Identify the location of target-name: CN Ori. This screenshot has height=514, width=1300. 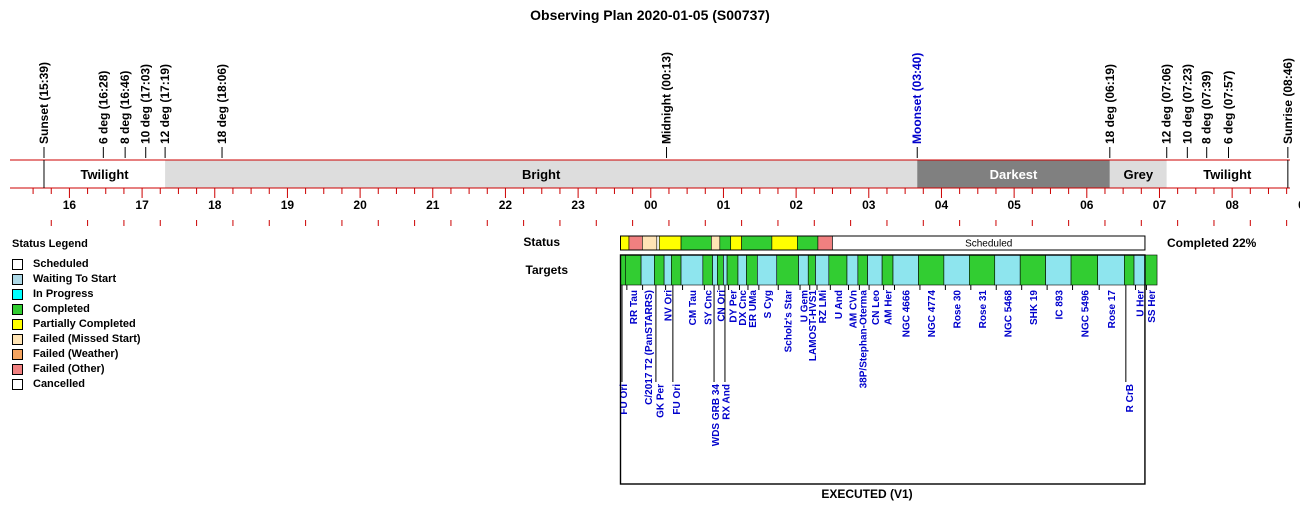
(721, 306).